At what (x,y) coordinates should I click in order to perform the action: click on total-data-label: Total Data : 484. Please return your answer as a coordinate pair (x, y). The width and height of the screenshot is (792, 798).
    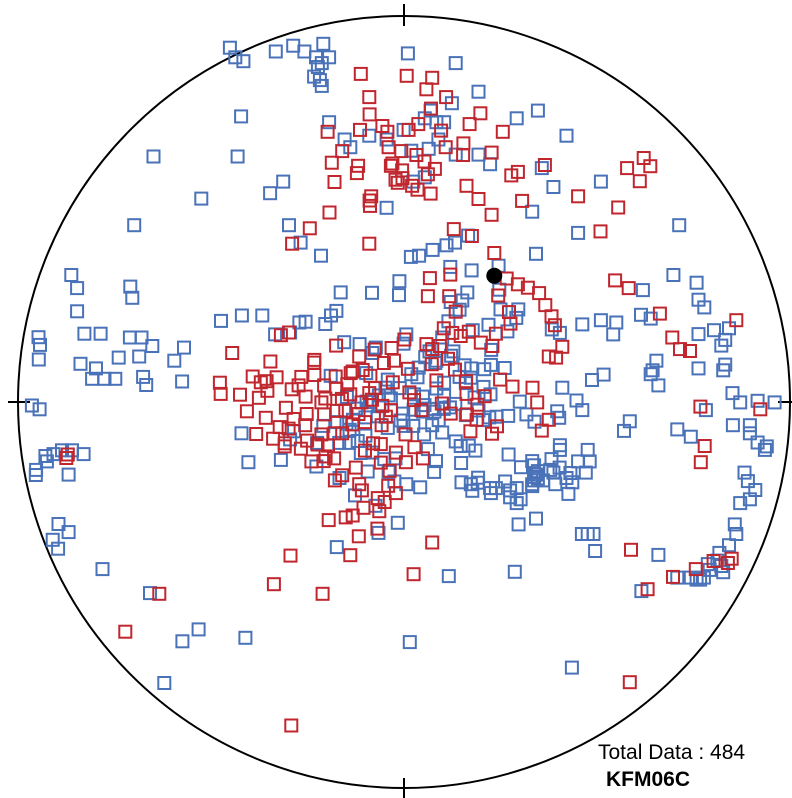
    Looking at the image, I should click on (672, 752).